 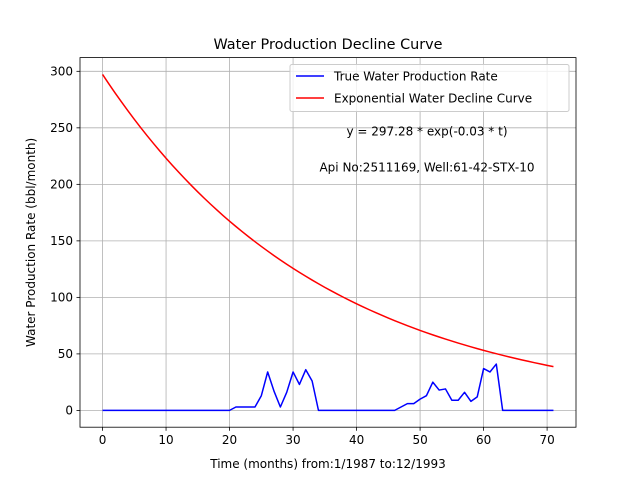 I want to click on legend-box, so click(x=429, y=88).